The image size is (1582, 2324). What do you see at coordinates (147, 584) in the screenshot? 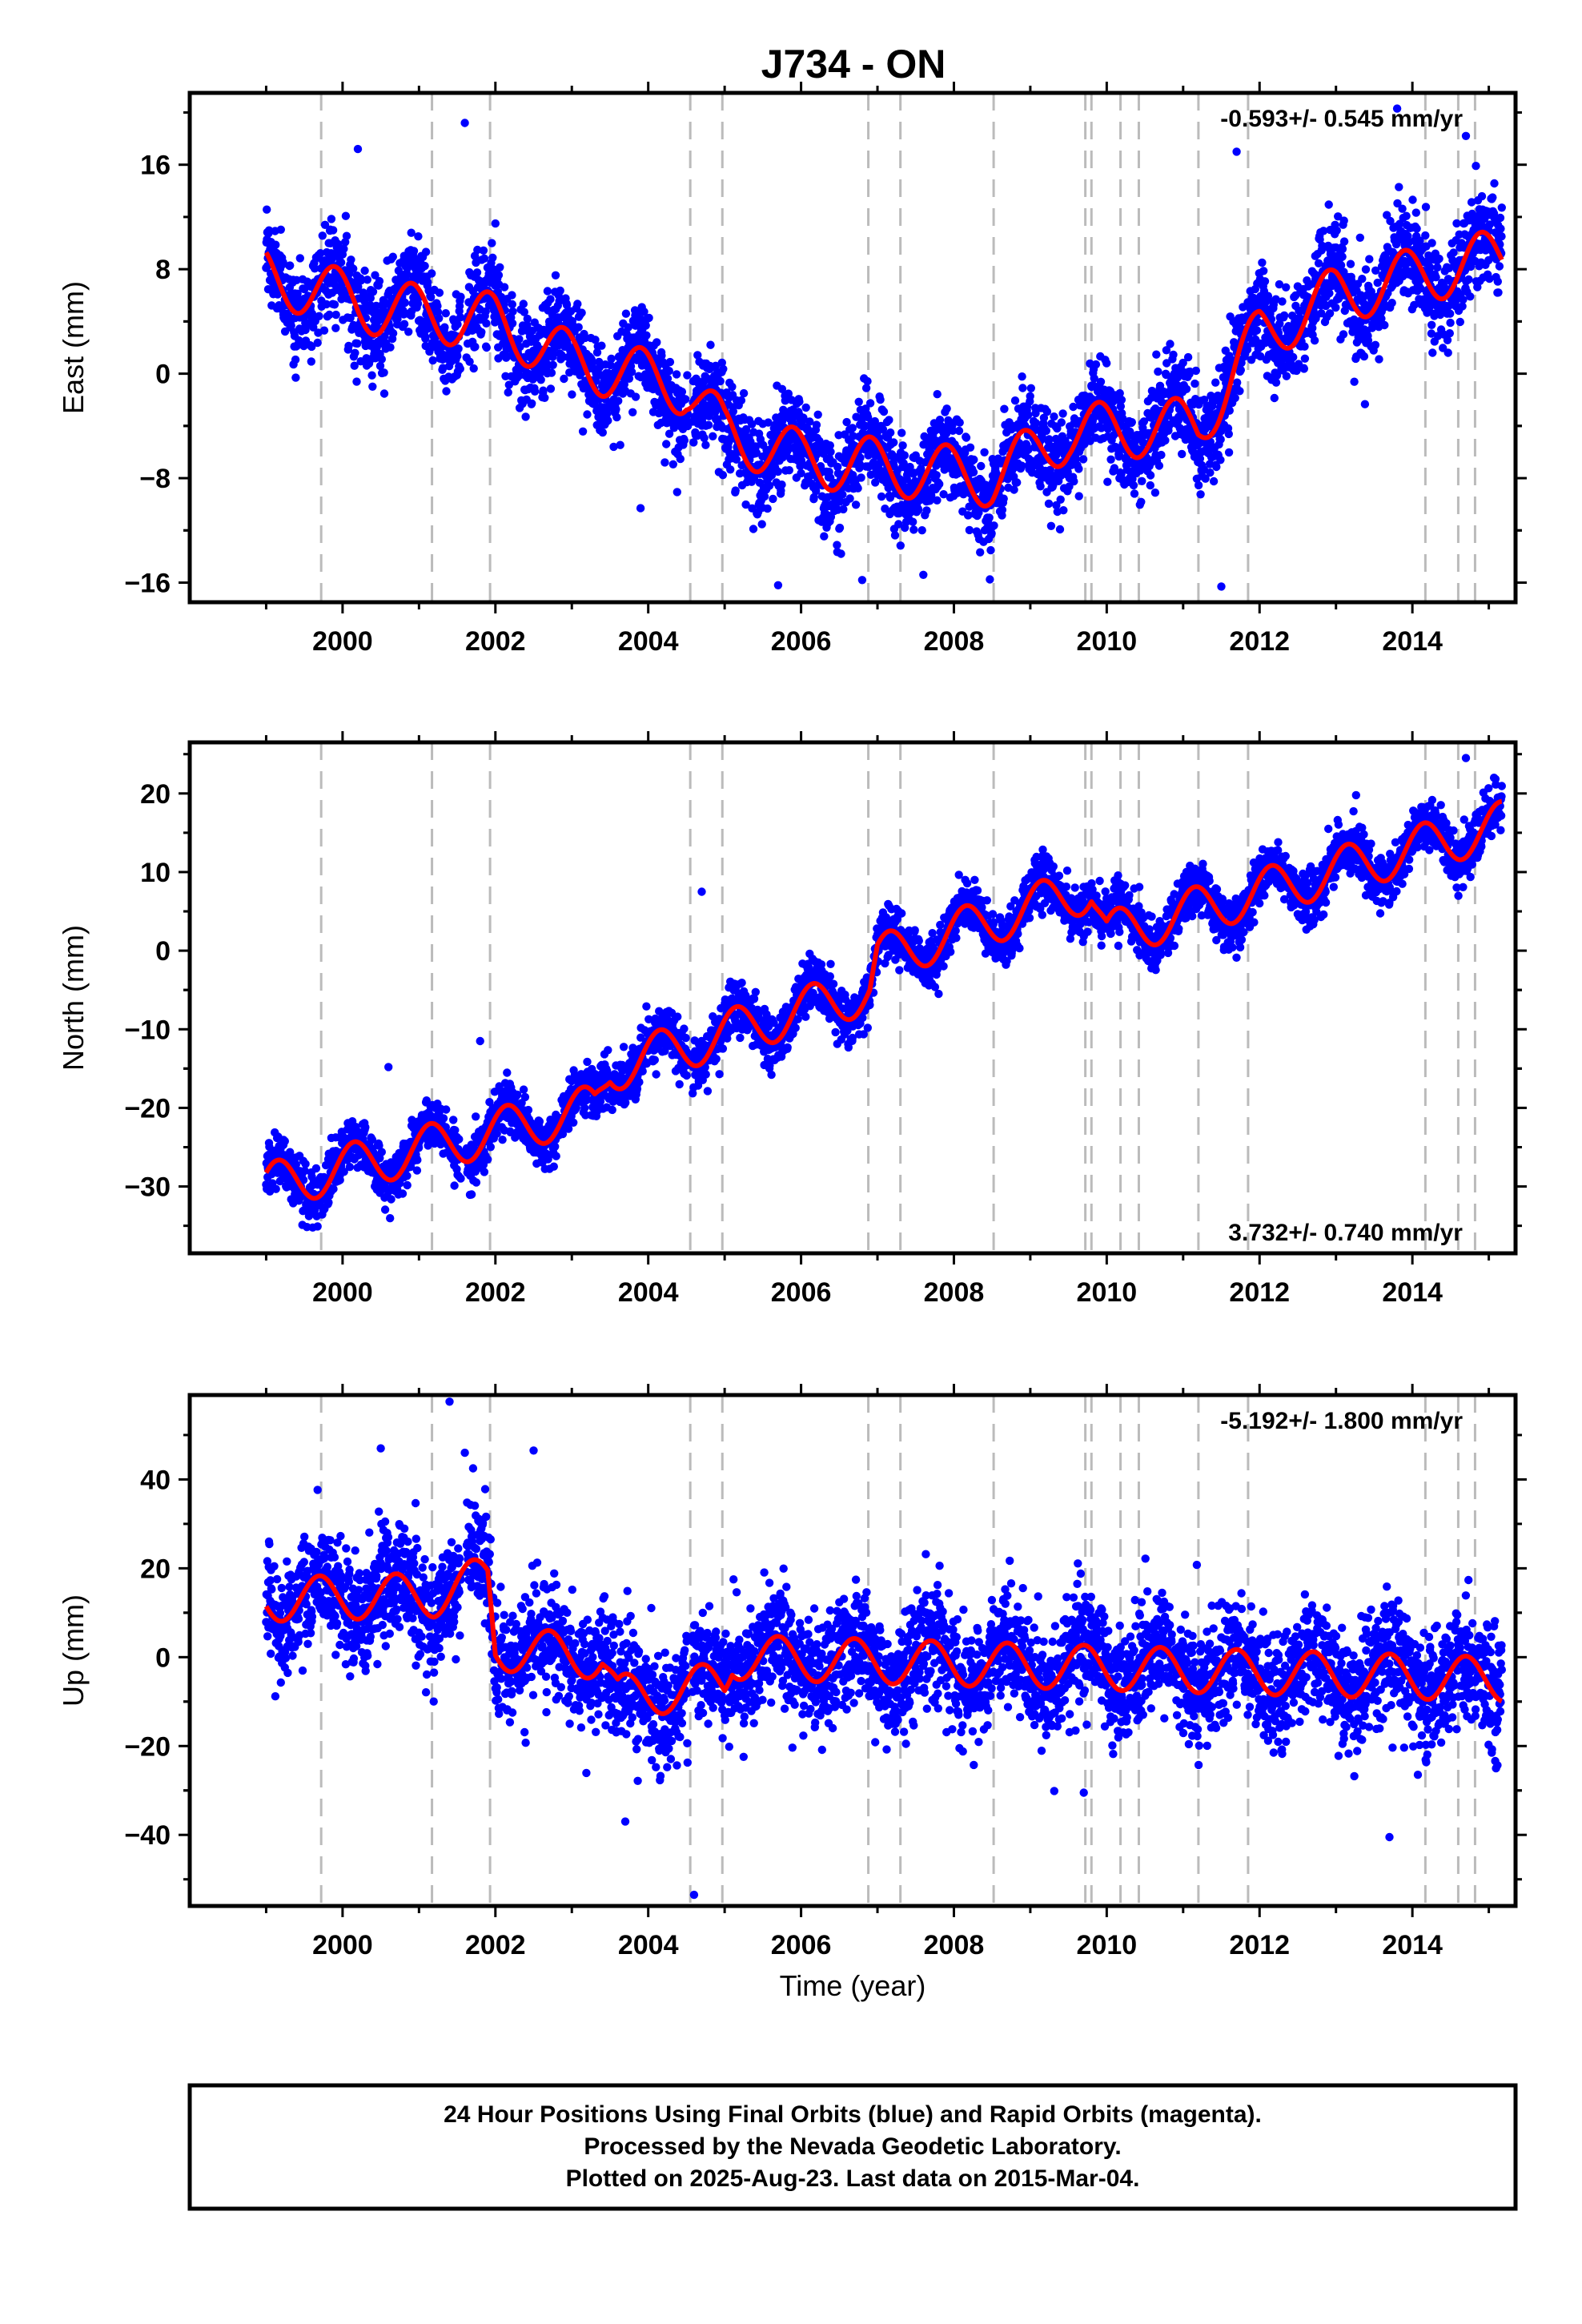
I see `east-y-tick-label: −16` at bounding box center [147, 584].